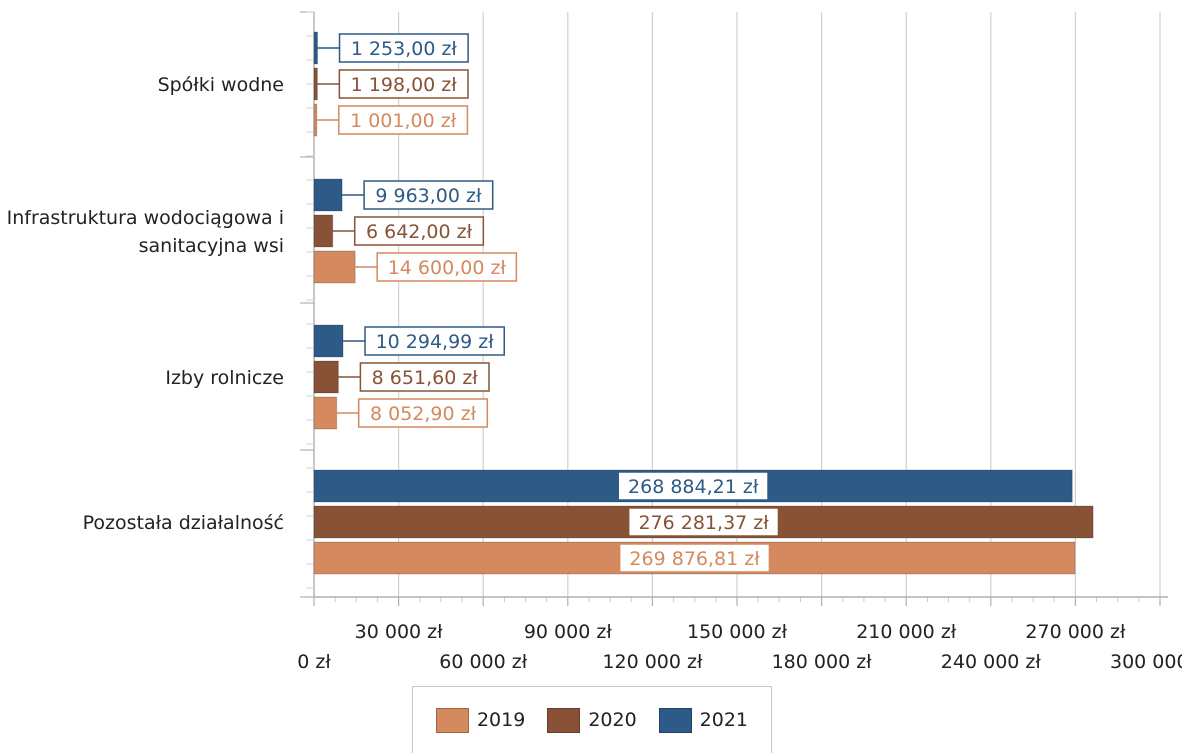 The width and height of the screenshot is (1182, 753). I want to click on x-tick-label: 180 000 zł, so click(822, 662).